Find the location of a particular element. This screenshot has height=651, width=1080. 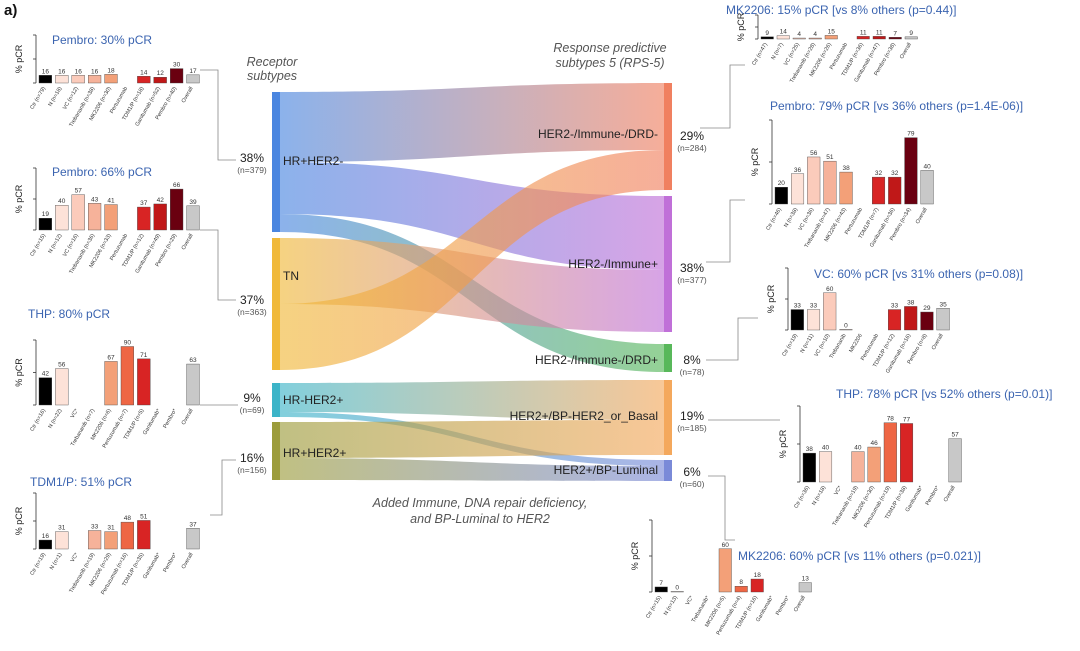

bar-value-label: 4 is located at coordinates (815, 34).